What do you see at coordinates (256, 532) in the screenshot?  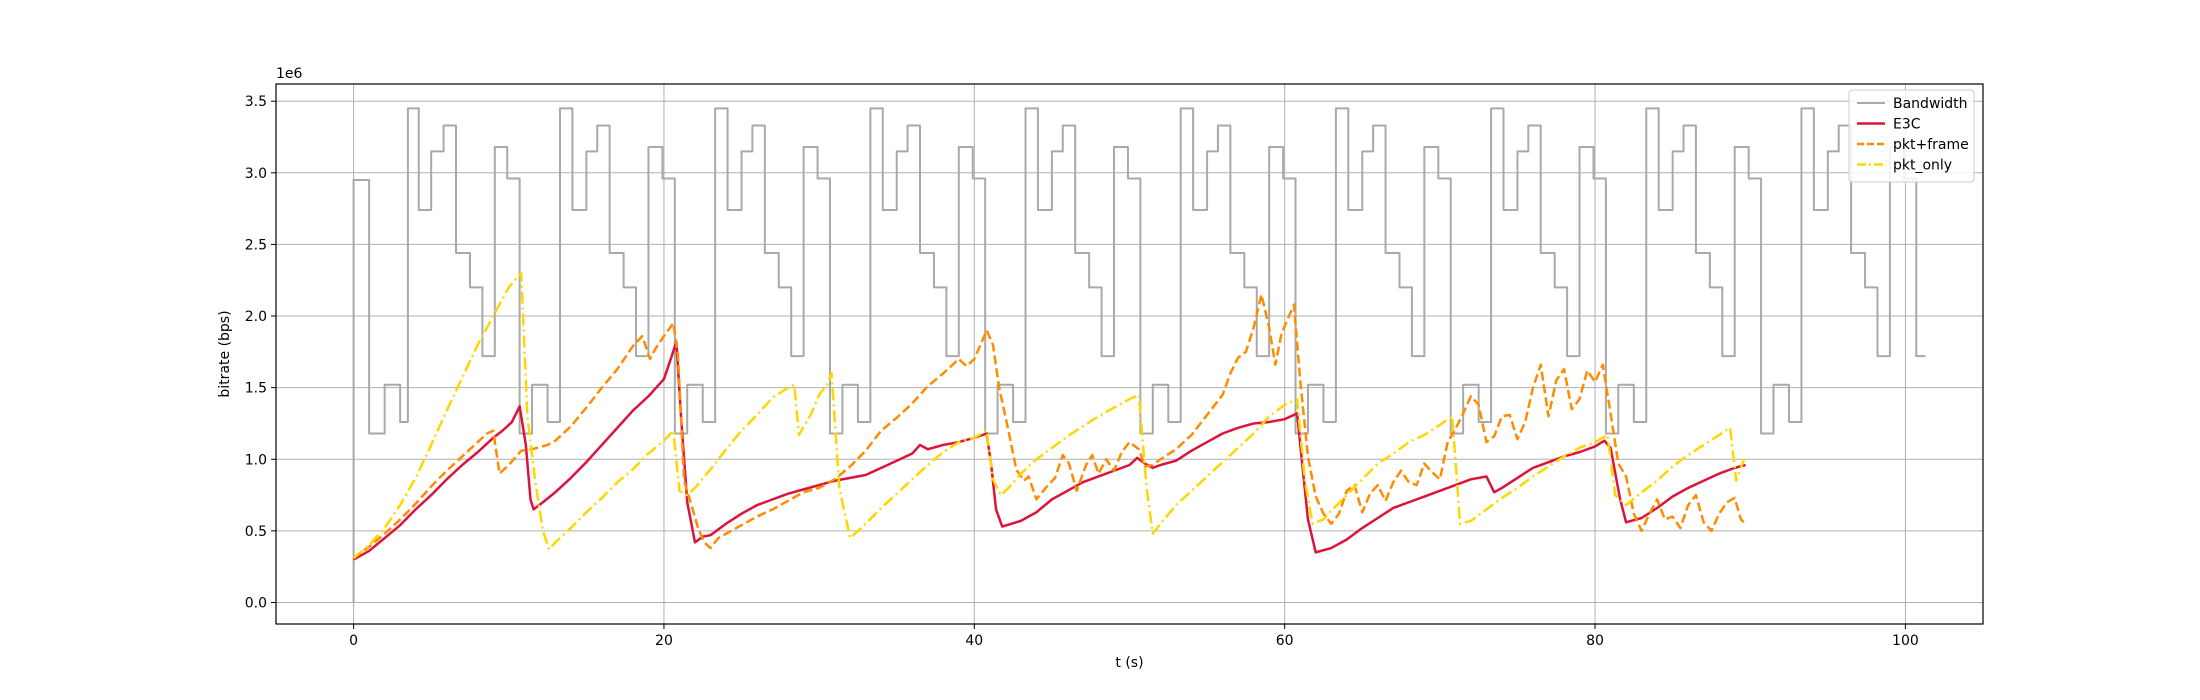 I see `y-tick-label: 0.5` at bounding box center [256, 532].